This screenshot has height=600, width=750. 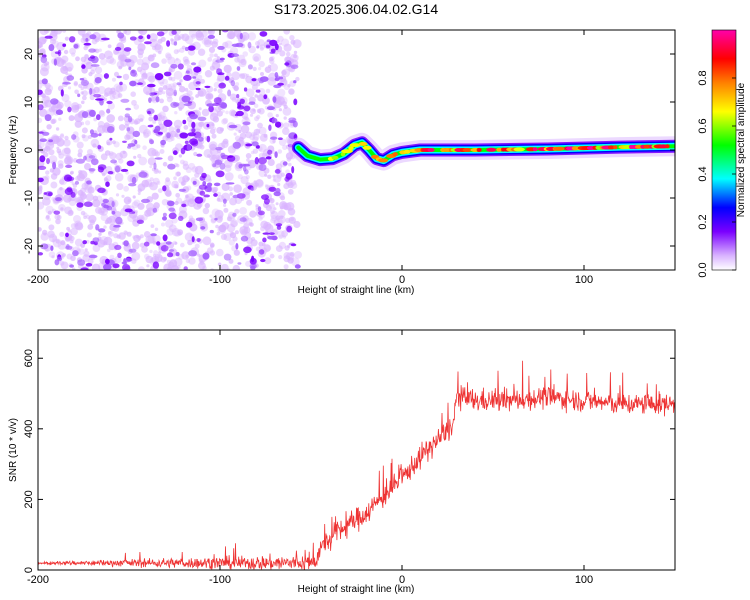 I want to click on snr-x-label: Height of straight line (km), so click(x=356, y=589).